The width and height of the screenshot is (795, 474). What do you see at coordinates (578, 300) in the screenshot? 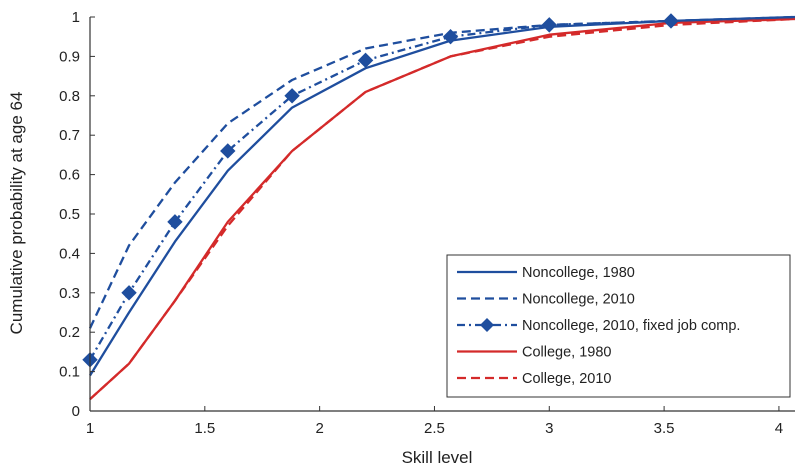
I see `legend-label-1: Noncollege, 2010` at bounding box center [578, 300].